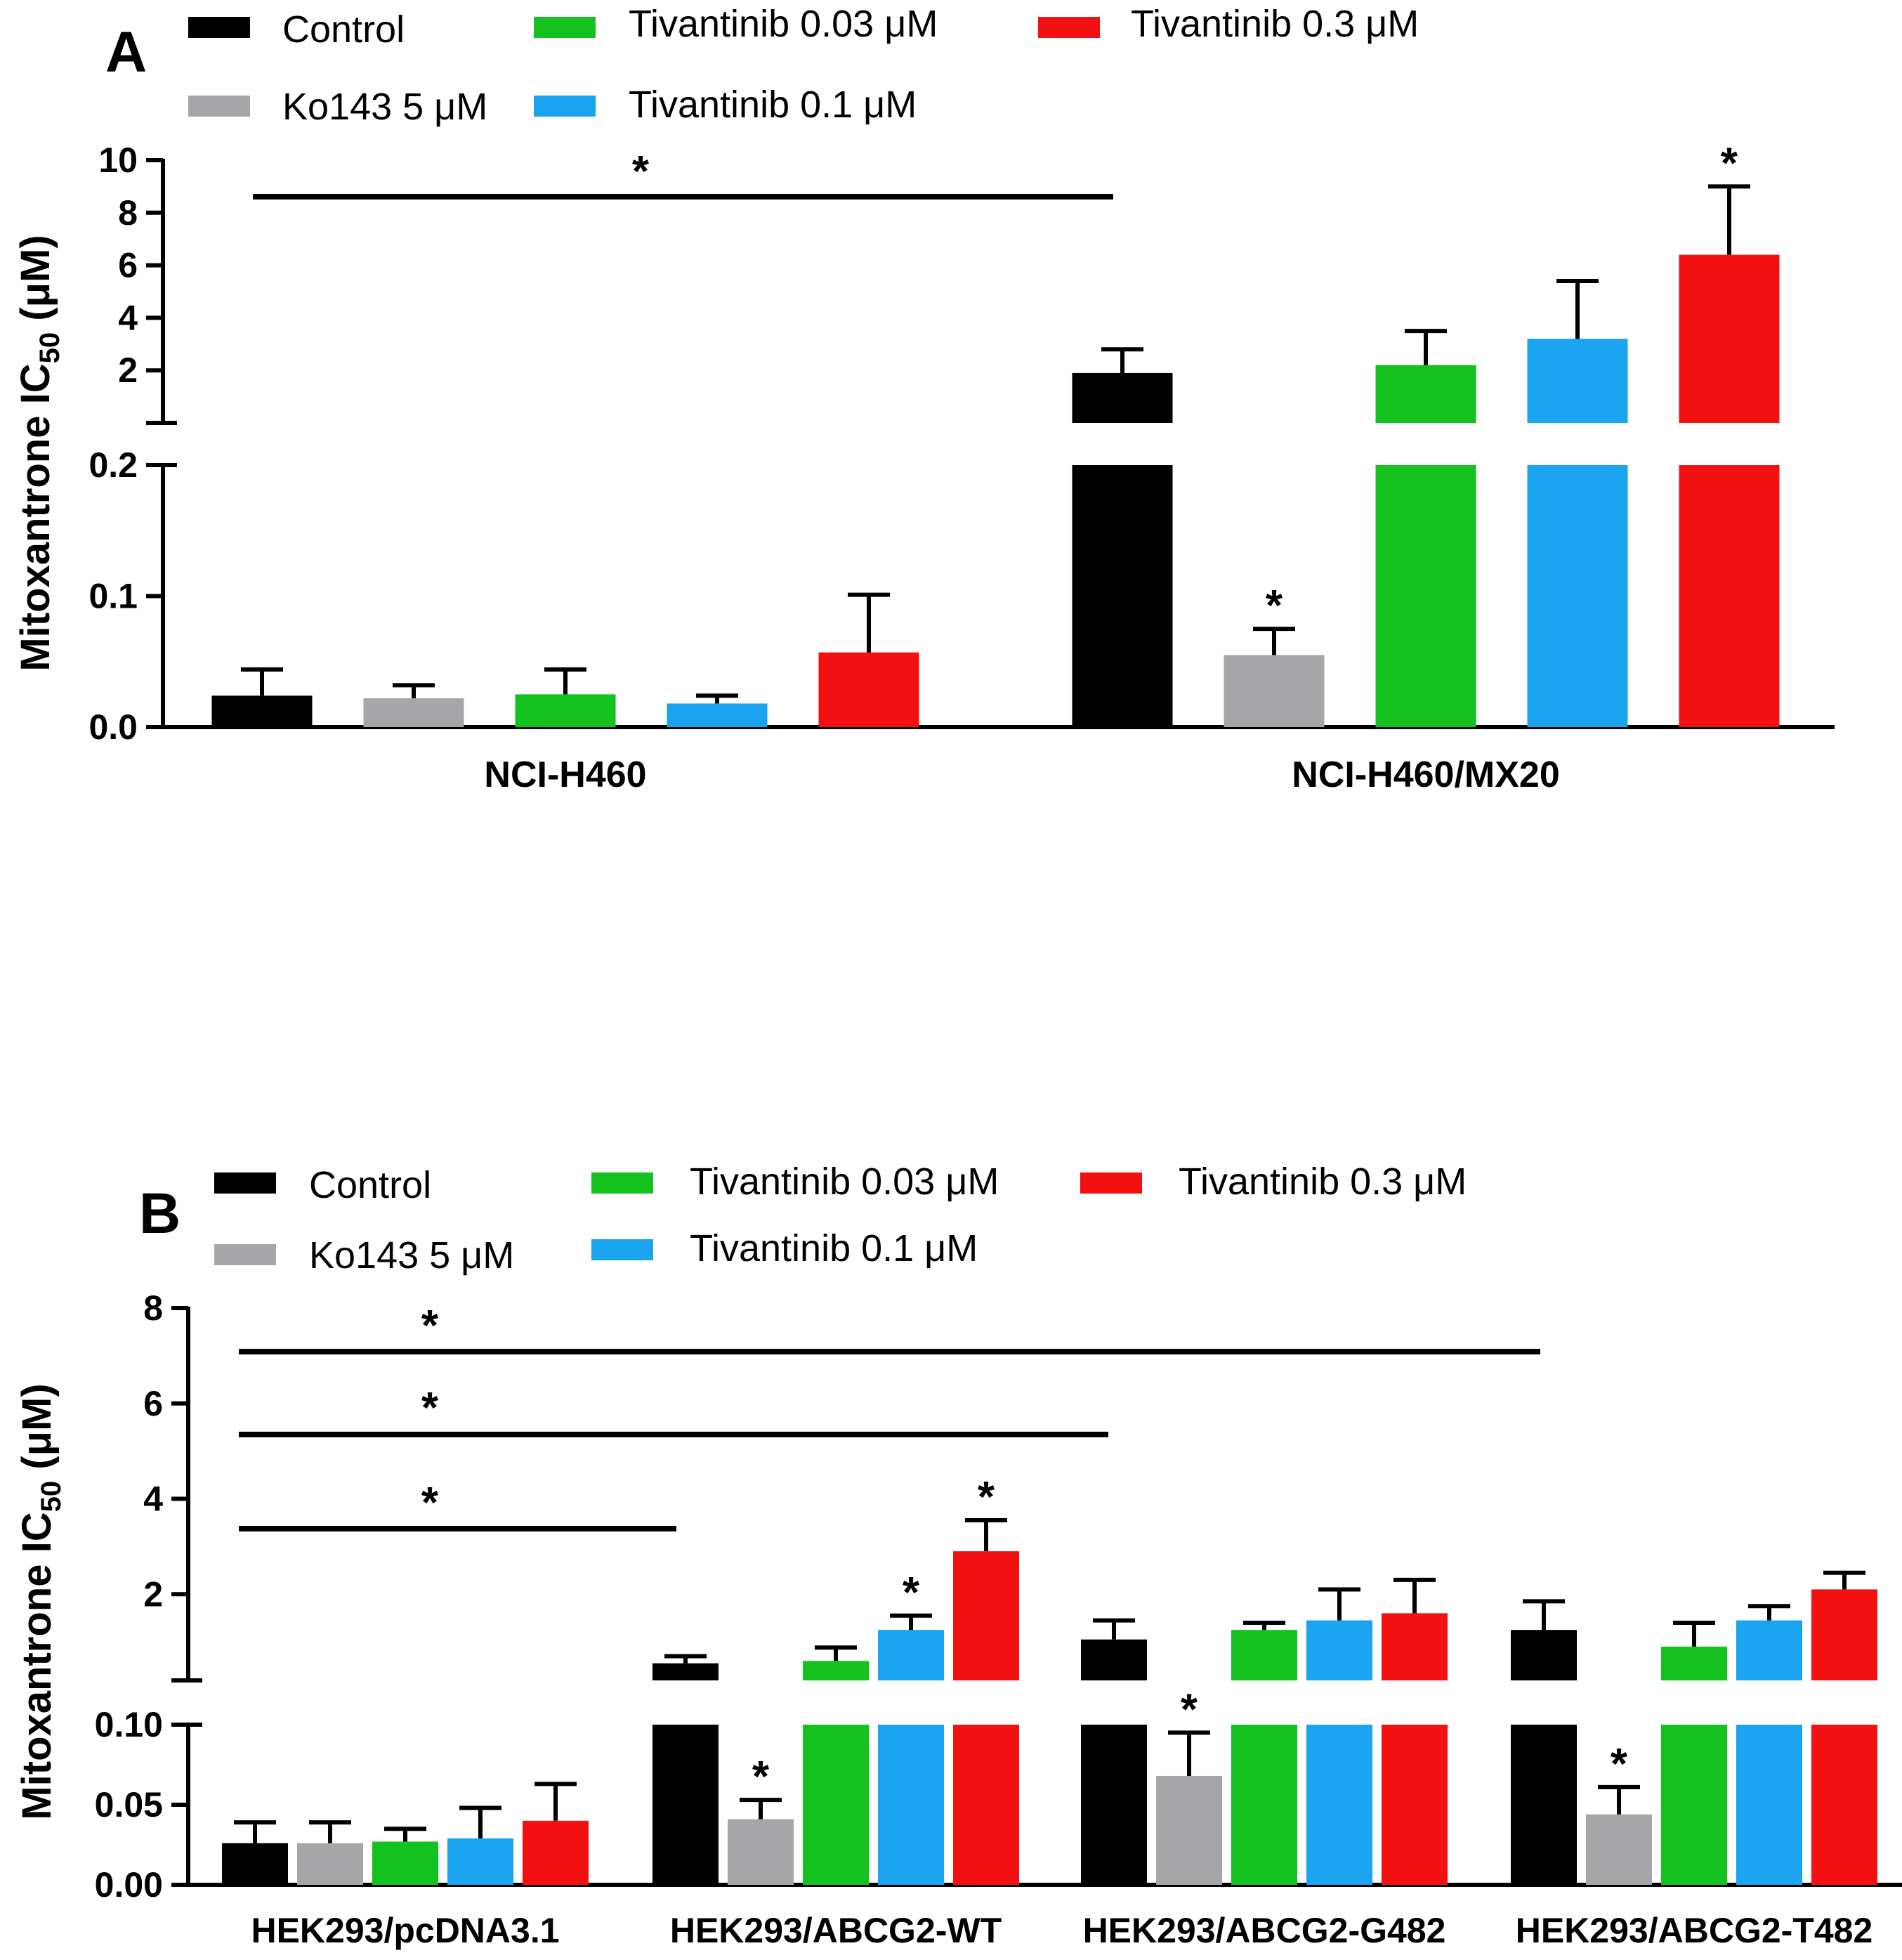  Describe the element at coordinates (1264, 1805) in the screenshot. I see `bar-tiv003-2-lower` at that location.